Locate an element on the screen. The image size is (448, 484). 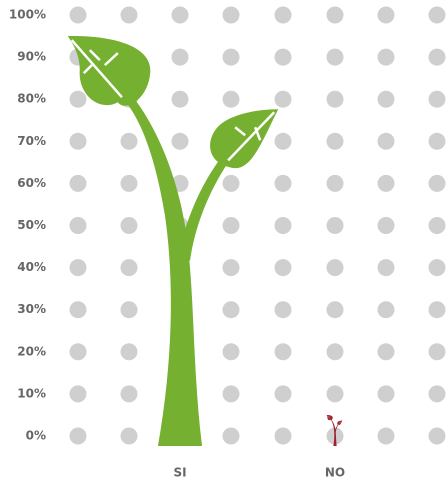
y-tick-label: 70% is located at coordinates (31, 141).